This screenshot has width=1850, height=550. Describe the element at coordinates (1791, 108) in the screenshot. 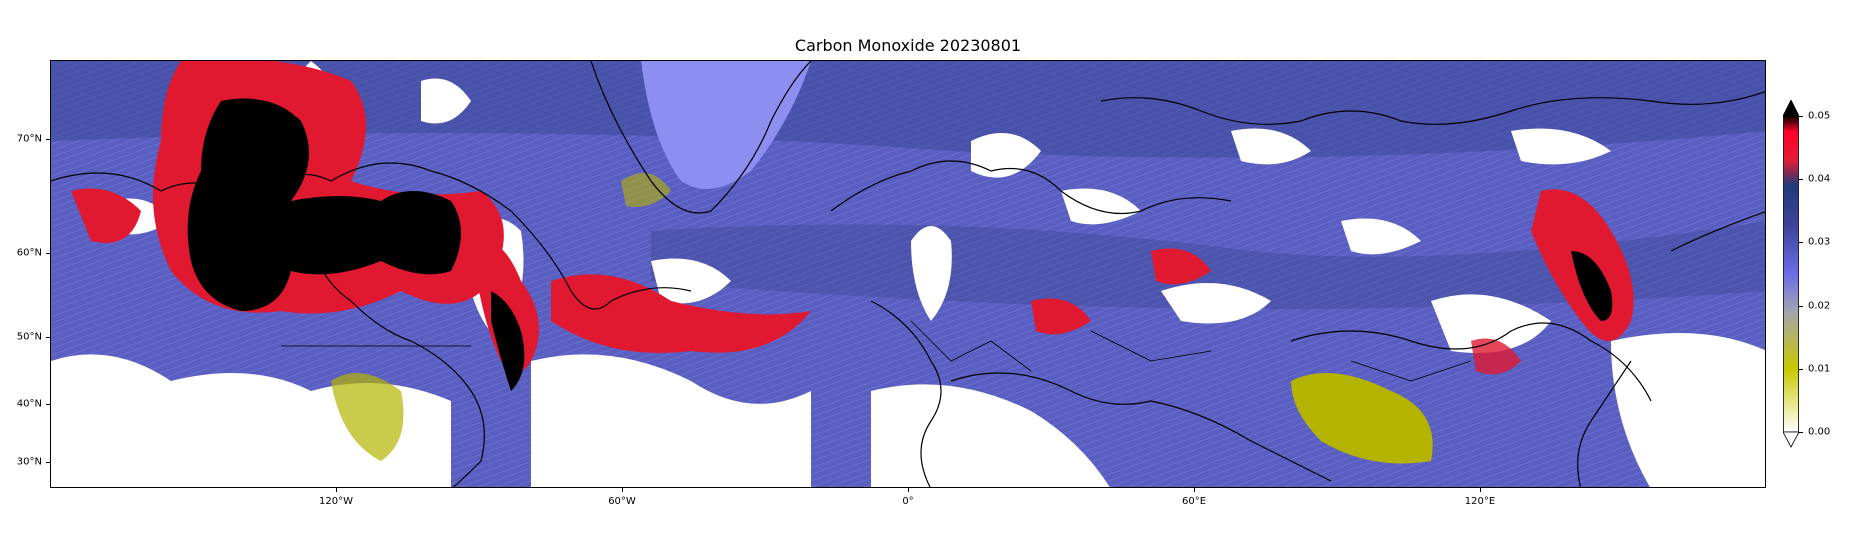

I see `colorbar-extend-max` at that location.